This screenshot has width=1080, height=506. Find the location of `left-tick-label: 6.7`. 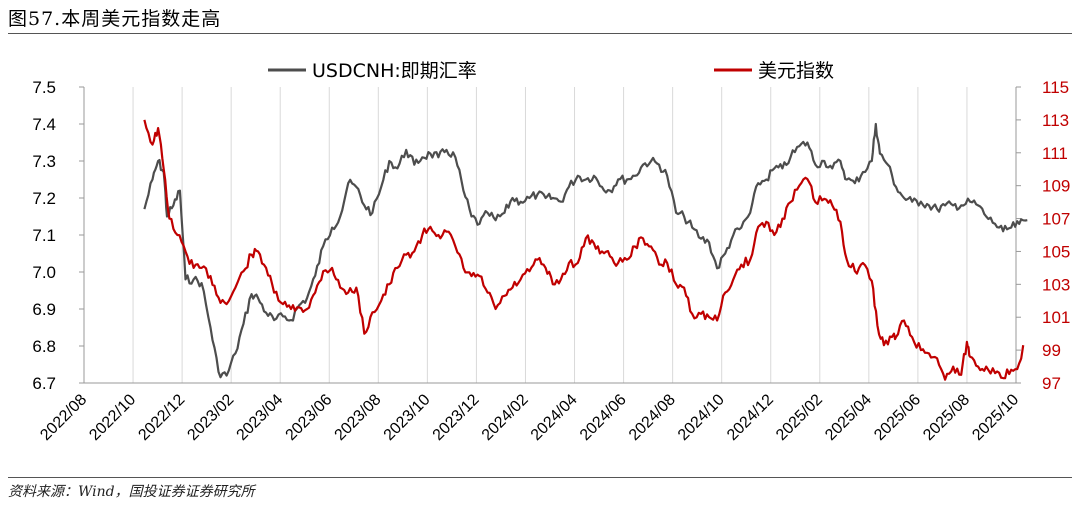

left-tick-label: 6.7 is located at coordinates (44, 383).